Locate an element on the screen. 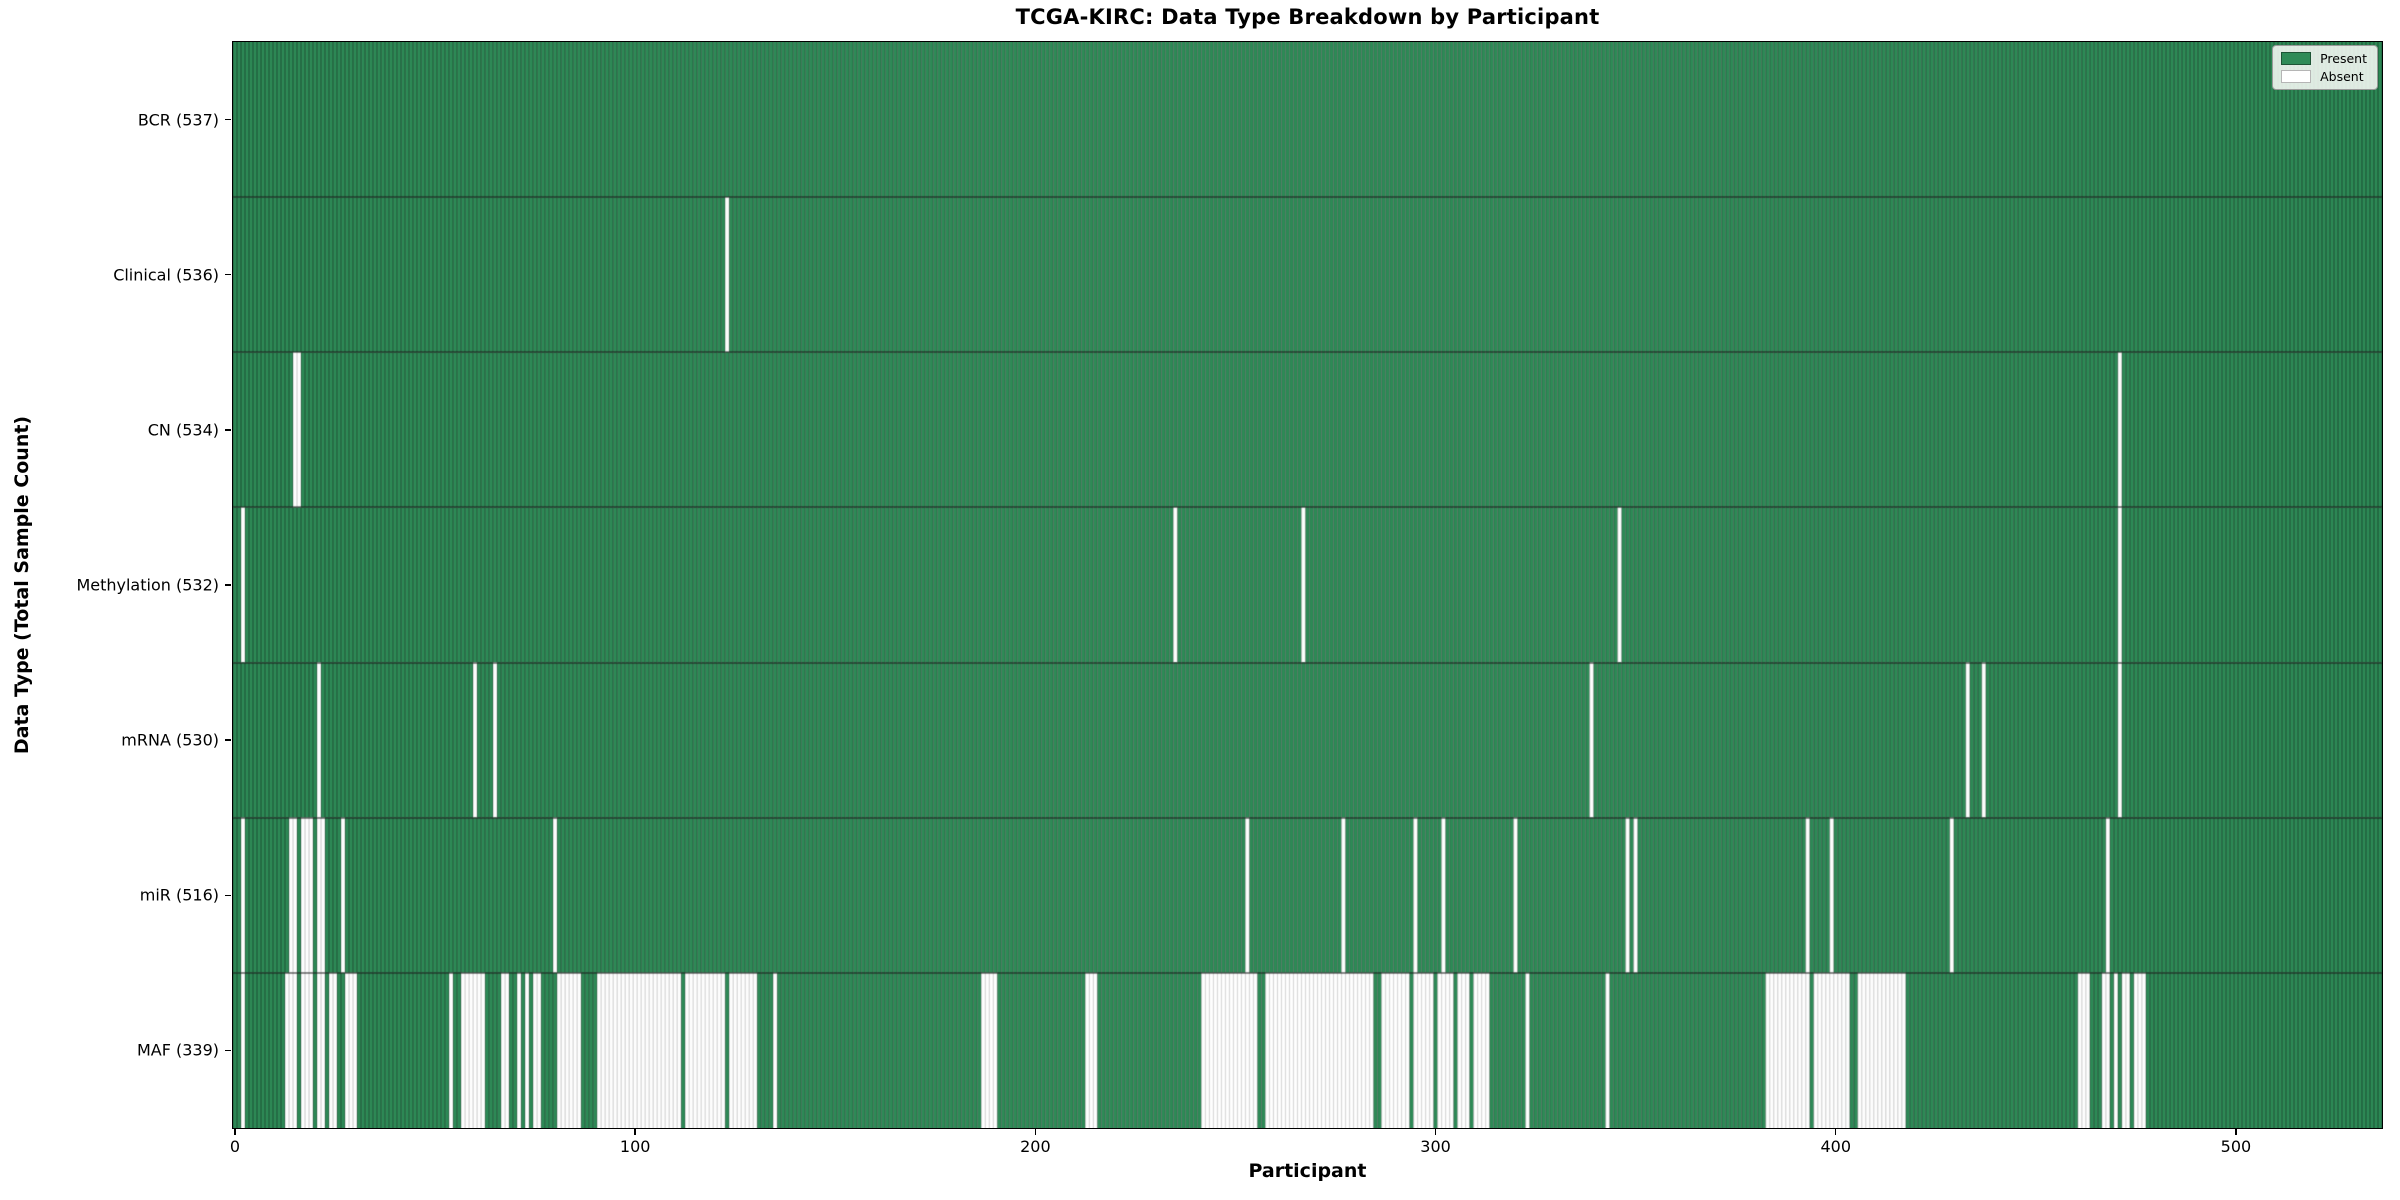  y-tick-label-mir: miR (516) is located at coordinates (179, 895).